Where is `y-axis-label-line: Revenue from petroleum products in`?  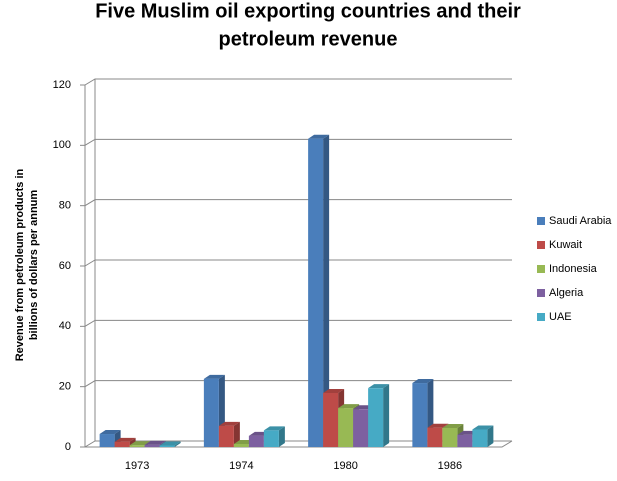
y-axis-label-line: Revenue from petroleum products in is located at coordinates (20, 264).